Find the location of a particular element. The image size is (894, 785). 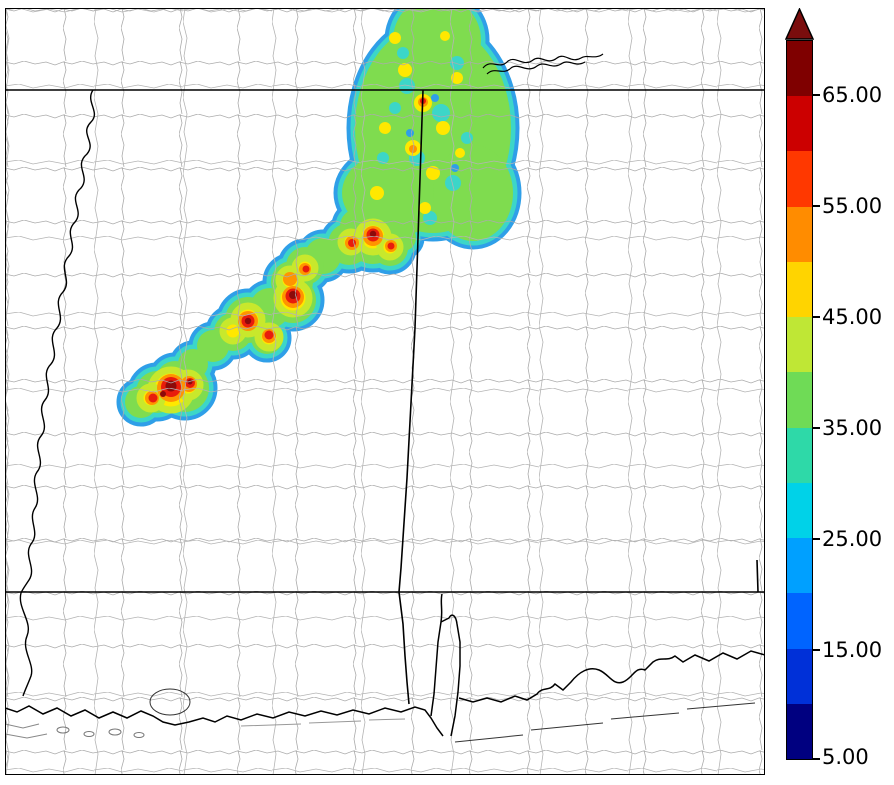

colorbar-segments is located at coordinates (799, 400).